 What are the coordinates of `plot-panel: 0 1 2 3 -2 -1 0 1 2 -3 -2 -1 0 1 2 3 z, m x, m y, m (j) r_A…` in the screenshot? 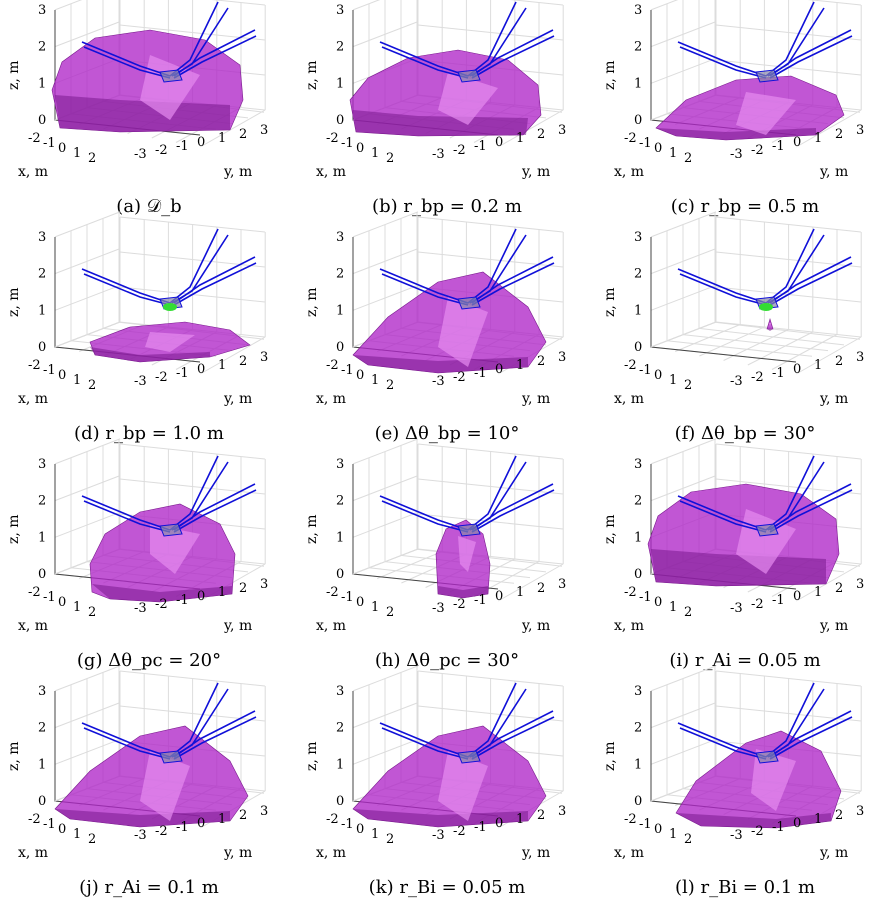 It's located at (149, 786).